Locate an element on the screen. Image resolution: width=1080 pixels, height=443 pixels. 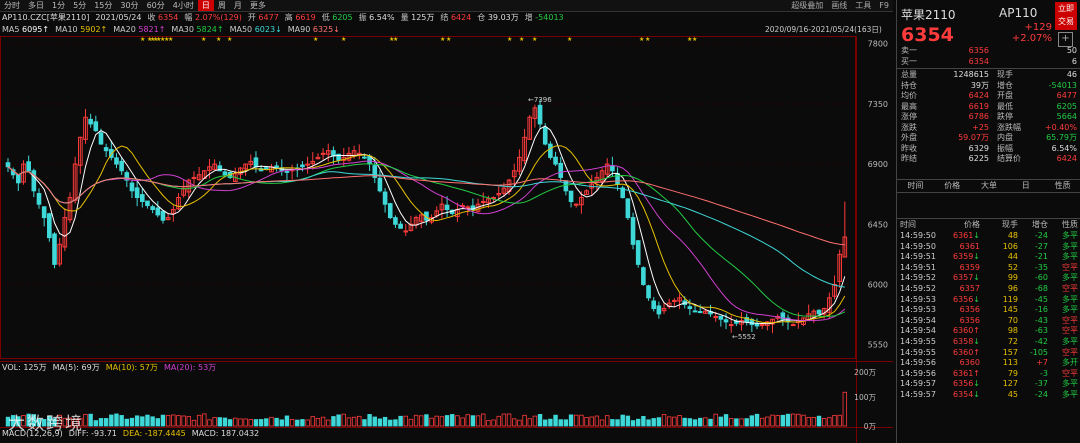
tool-button-1: 画线 is located at coordinates (839, 5).